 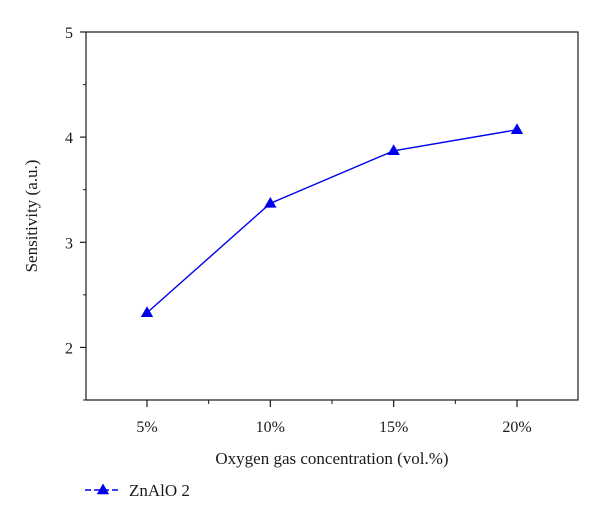 I want to click on x-tick-label-0: 5%, so click(x=146, y=427).